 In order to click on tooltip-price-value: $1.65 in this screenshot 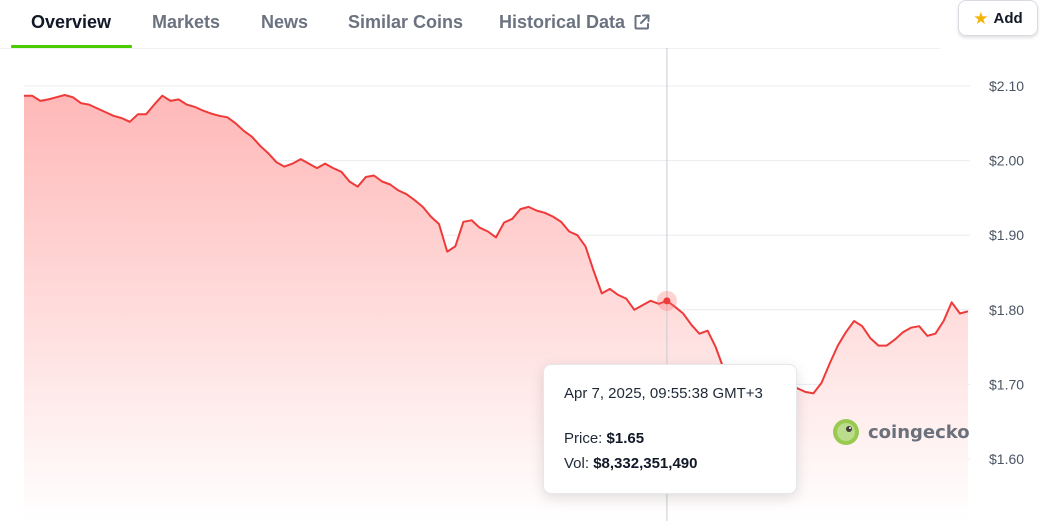, I will do `click(625, 438)`.